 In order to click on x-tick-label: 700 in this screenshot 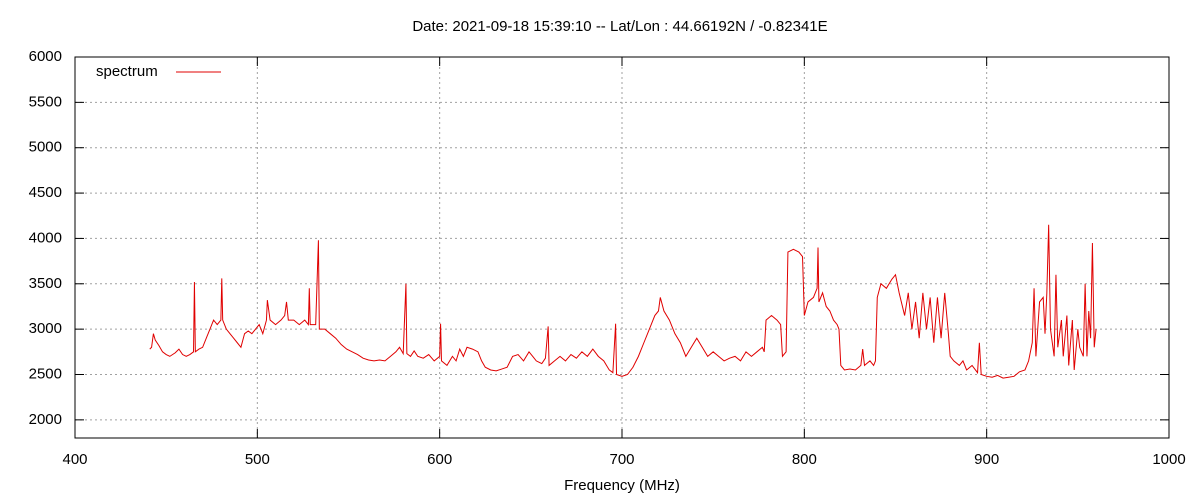, I will do `click(621, 459)`.